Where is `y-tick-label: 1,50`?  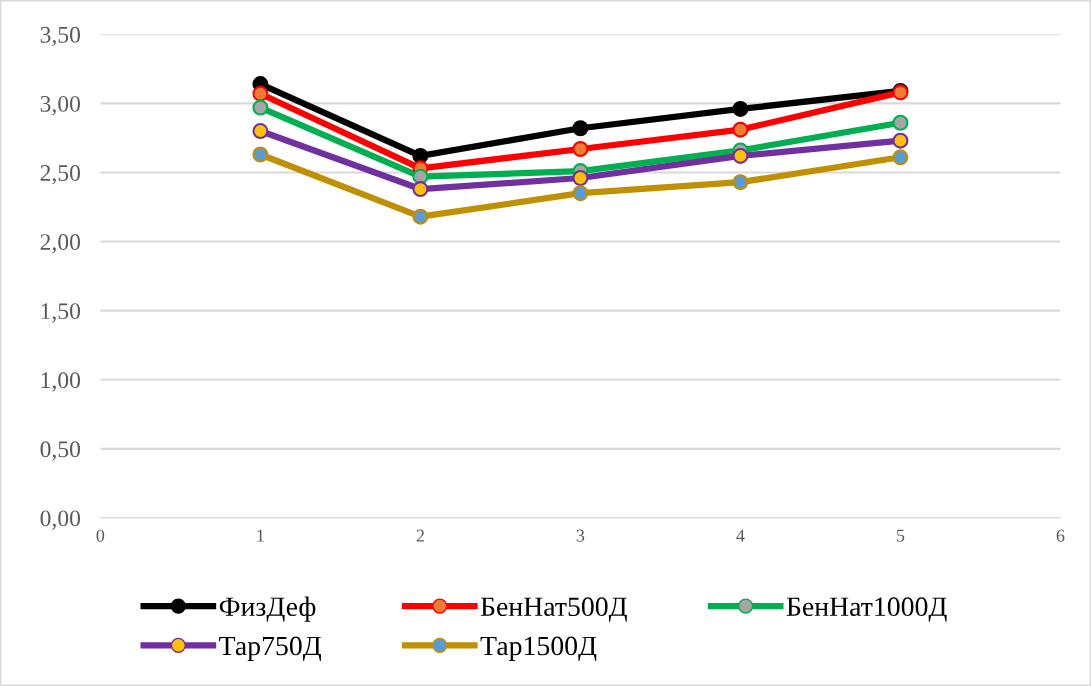
y-tick-label: 1,50 is located at coordinates (61, 313).